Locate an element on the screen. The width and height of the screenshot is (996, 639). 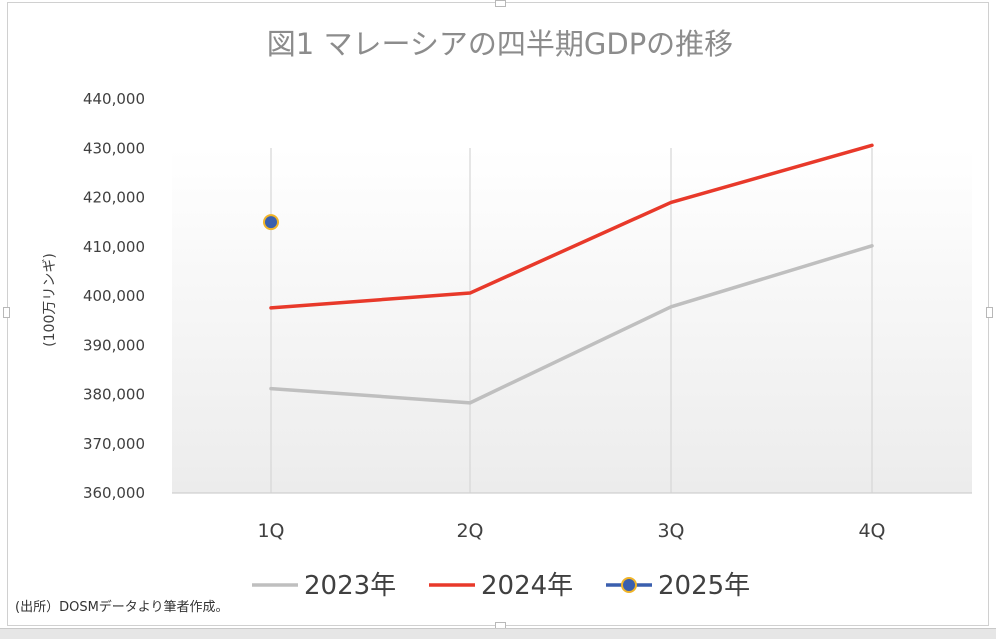
y-tick-label: 370,000 is located at coordinates (114, 444).